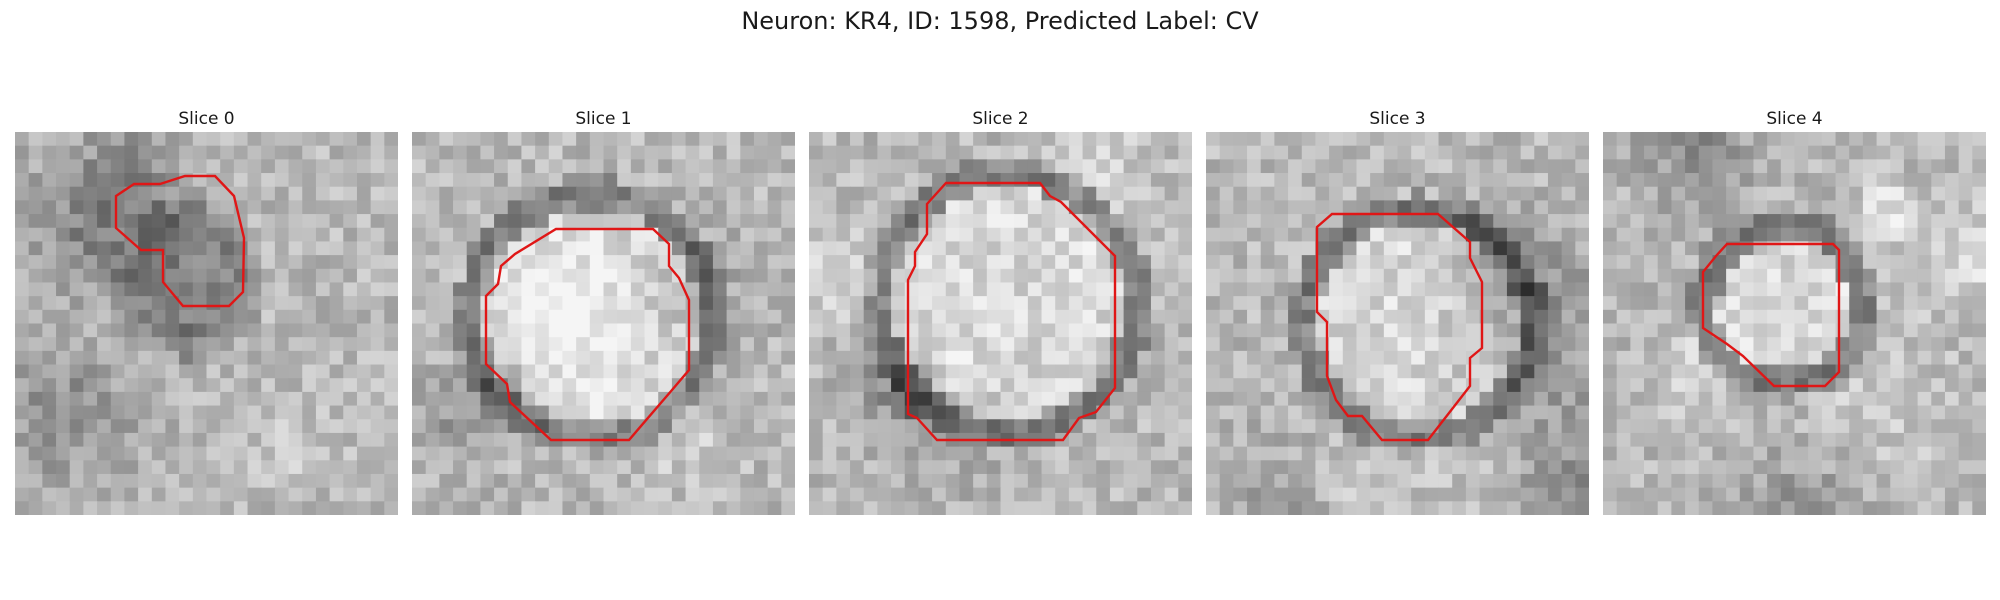  Describe the element at coordinates (1794, 119) in the screenshot. I see `slice-title-4: Slice 4` at that location.